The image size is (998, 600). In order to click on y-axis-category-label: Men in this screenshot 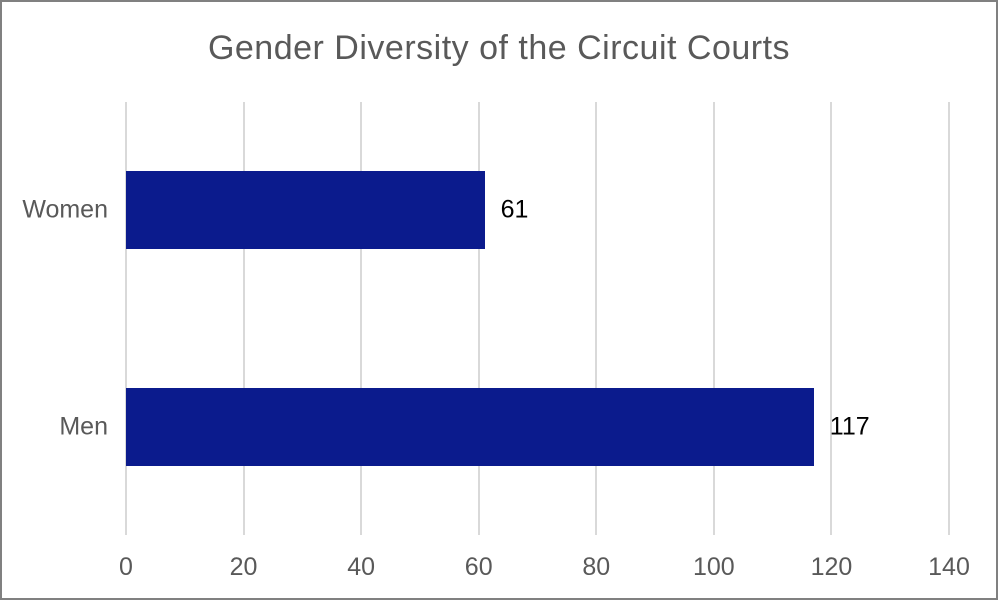, I will do `click(83, 426)`.